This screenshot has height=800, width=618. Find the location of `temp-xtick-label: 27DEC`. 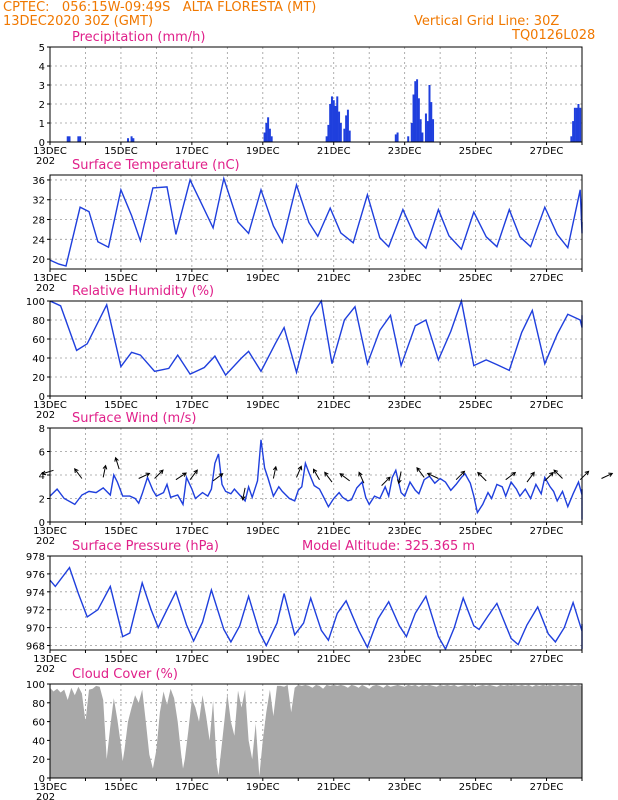

temp-xtick-label: 27DEC is located at coordinates (547, 278).